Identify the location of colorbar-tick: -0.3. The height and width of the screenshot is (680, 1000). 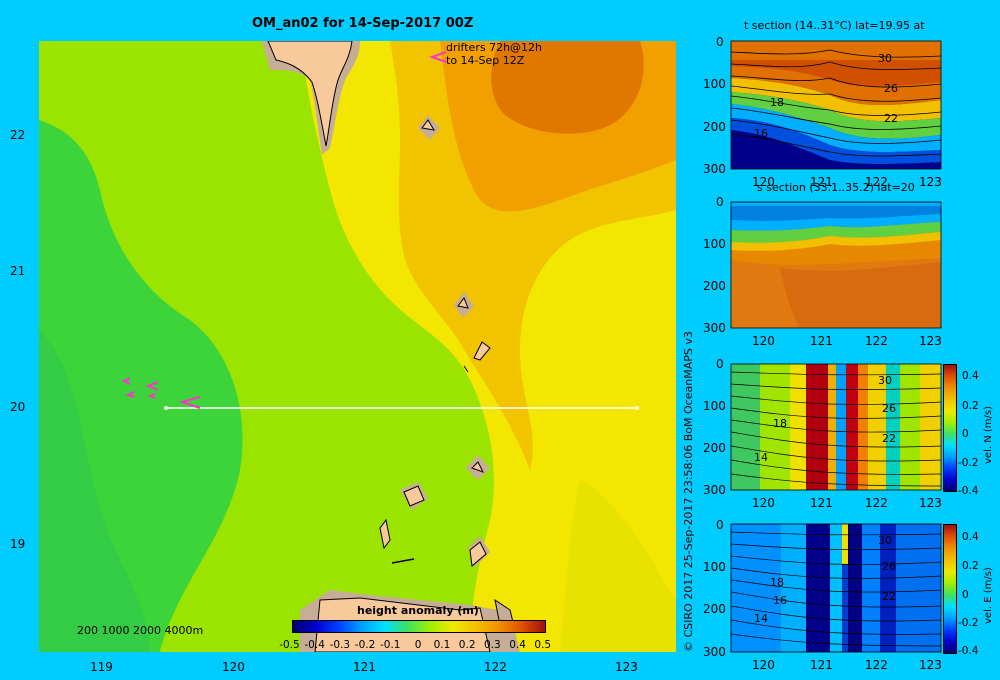
(340, 645).